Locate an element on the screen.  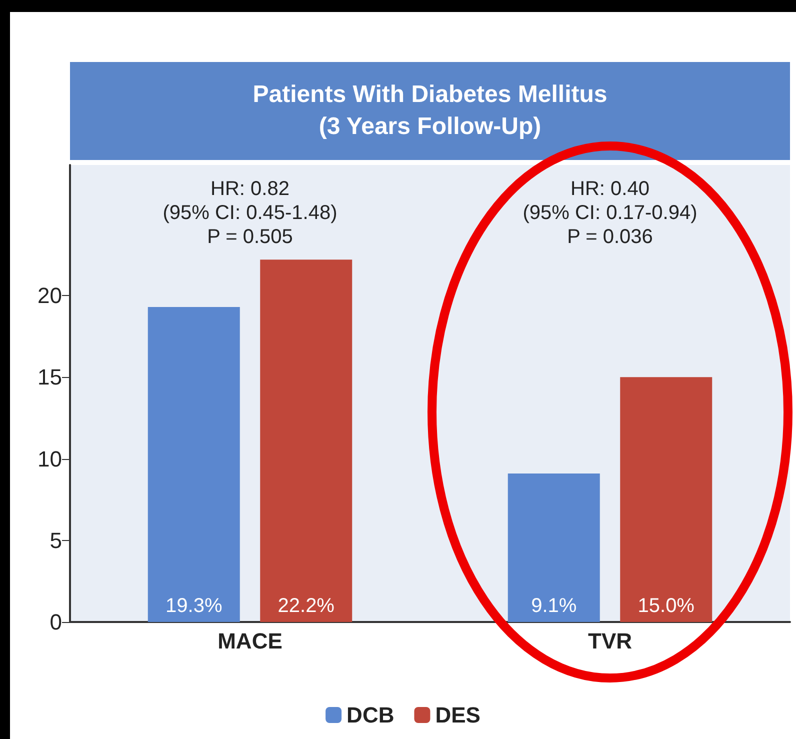
legend-label: DCB is located at coordinates (370, 715).